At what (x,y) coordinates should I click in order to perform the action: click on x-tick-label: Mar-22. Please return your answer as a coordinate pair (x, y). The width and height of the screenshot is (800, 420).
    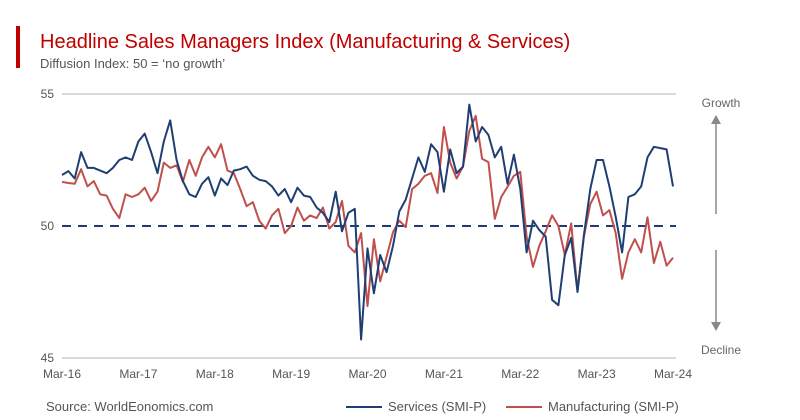
    Looking at the image, I should click on (520, 374).